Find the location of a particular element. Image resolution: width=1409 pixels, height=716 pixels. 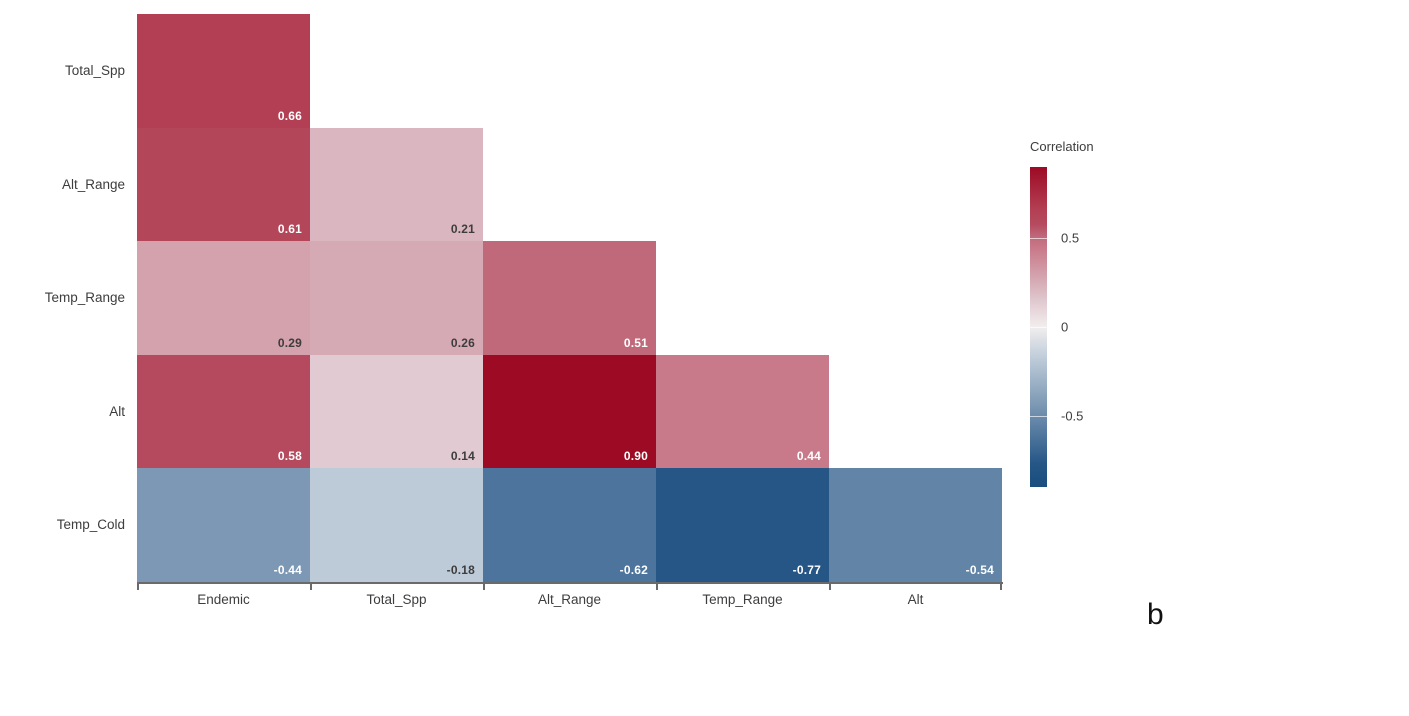

cell-value: -0.54 is located at coordinates (979, 569).